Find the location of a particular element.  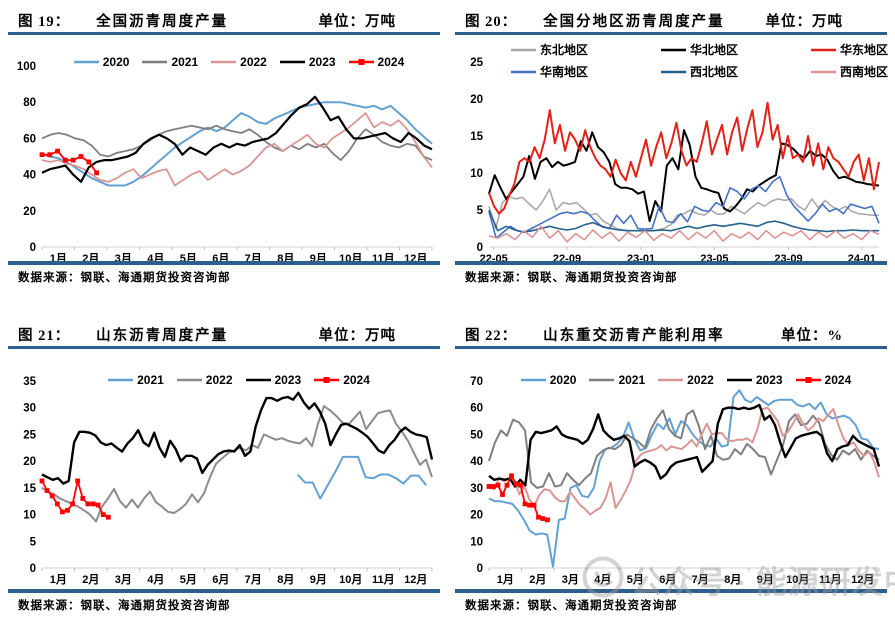

figure-20-header: 图 20： 全国分地区沥青周度产量 单位：万吨 is located at coordinates (671, 20).